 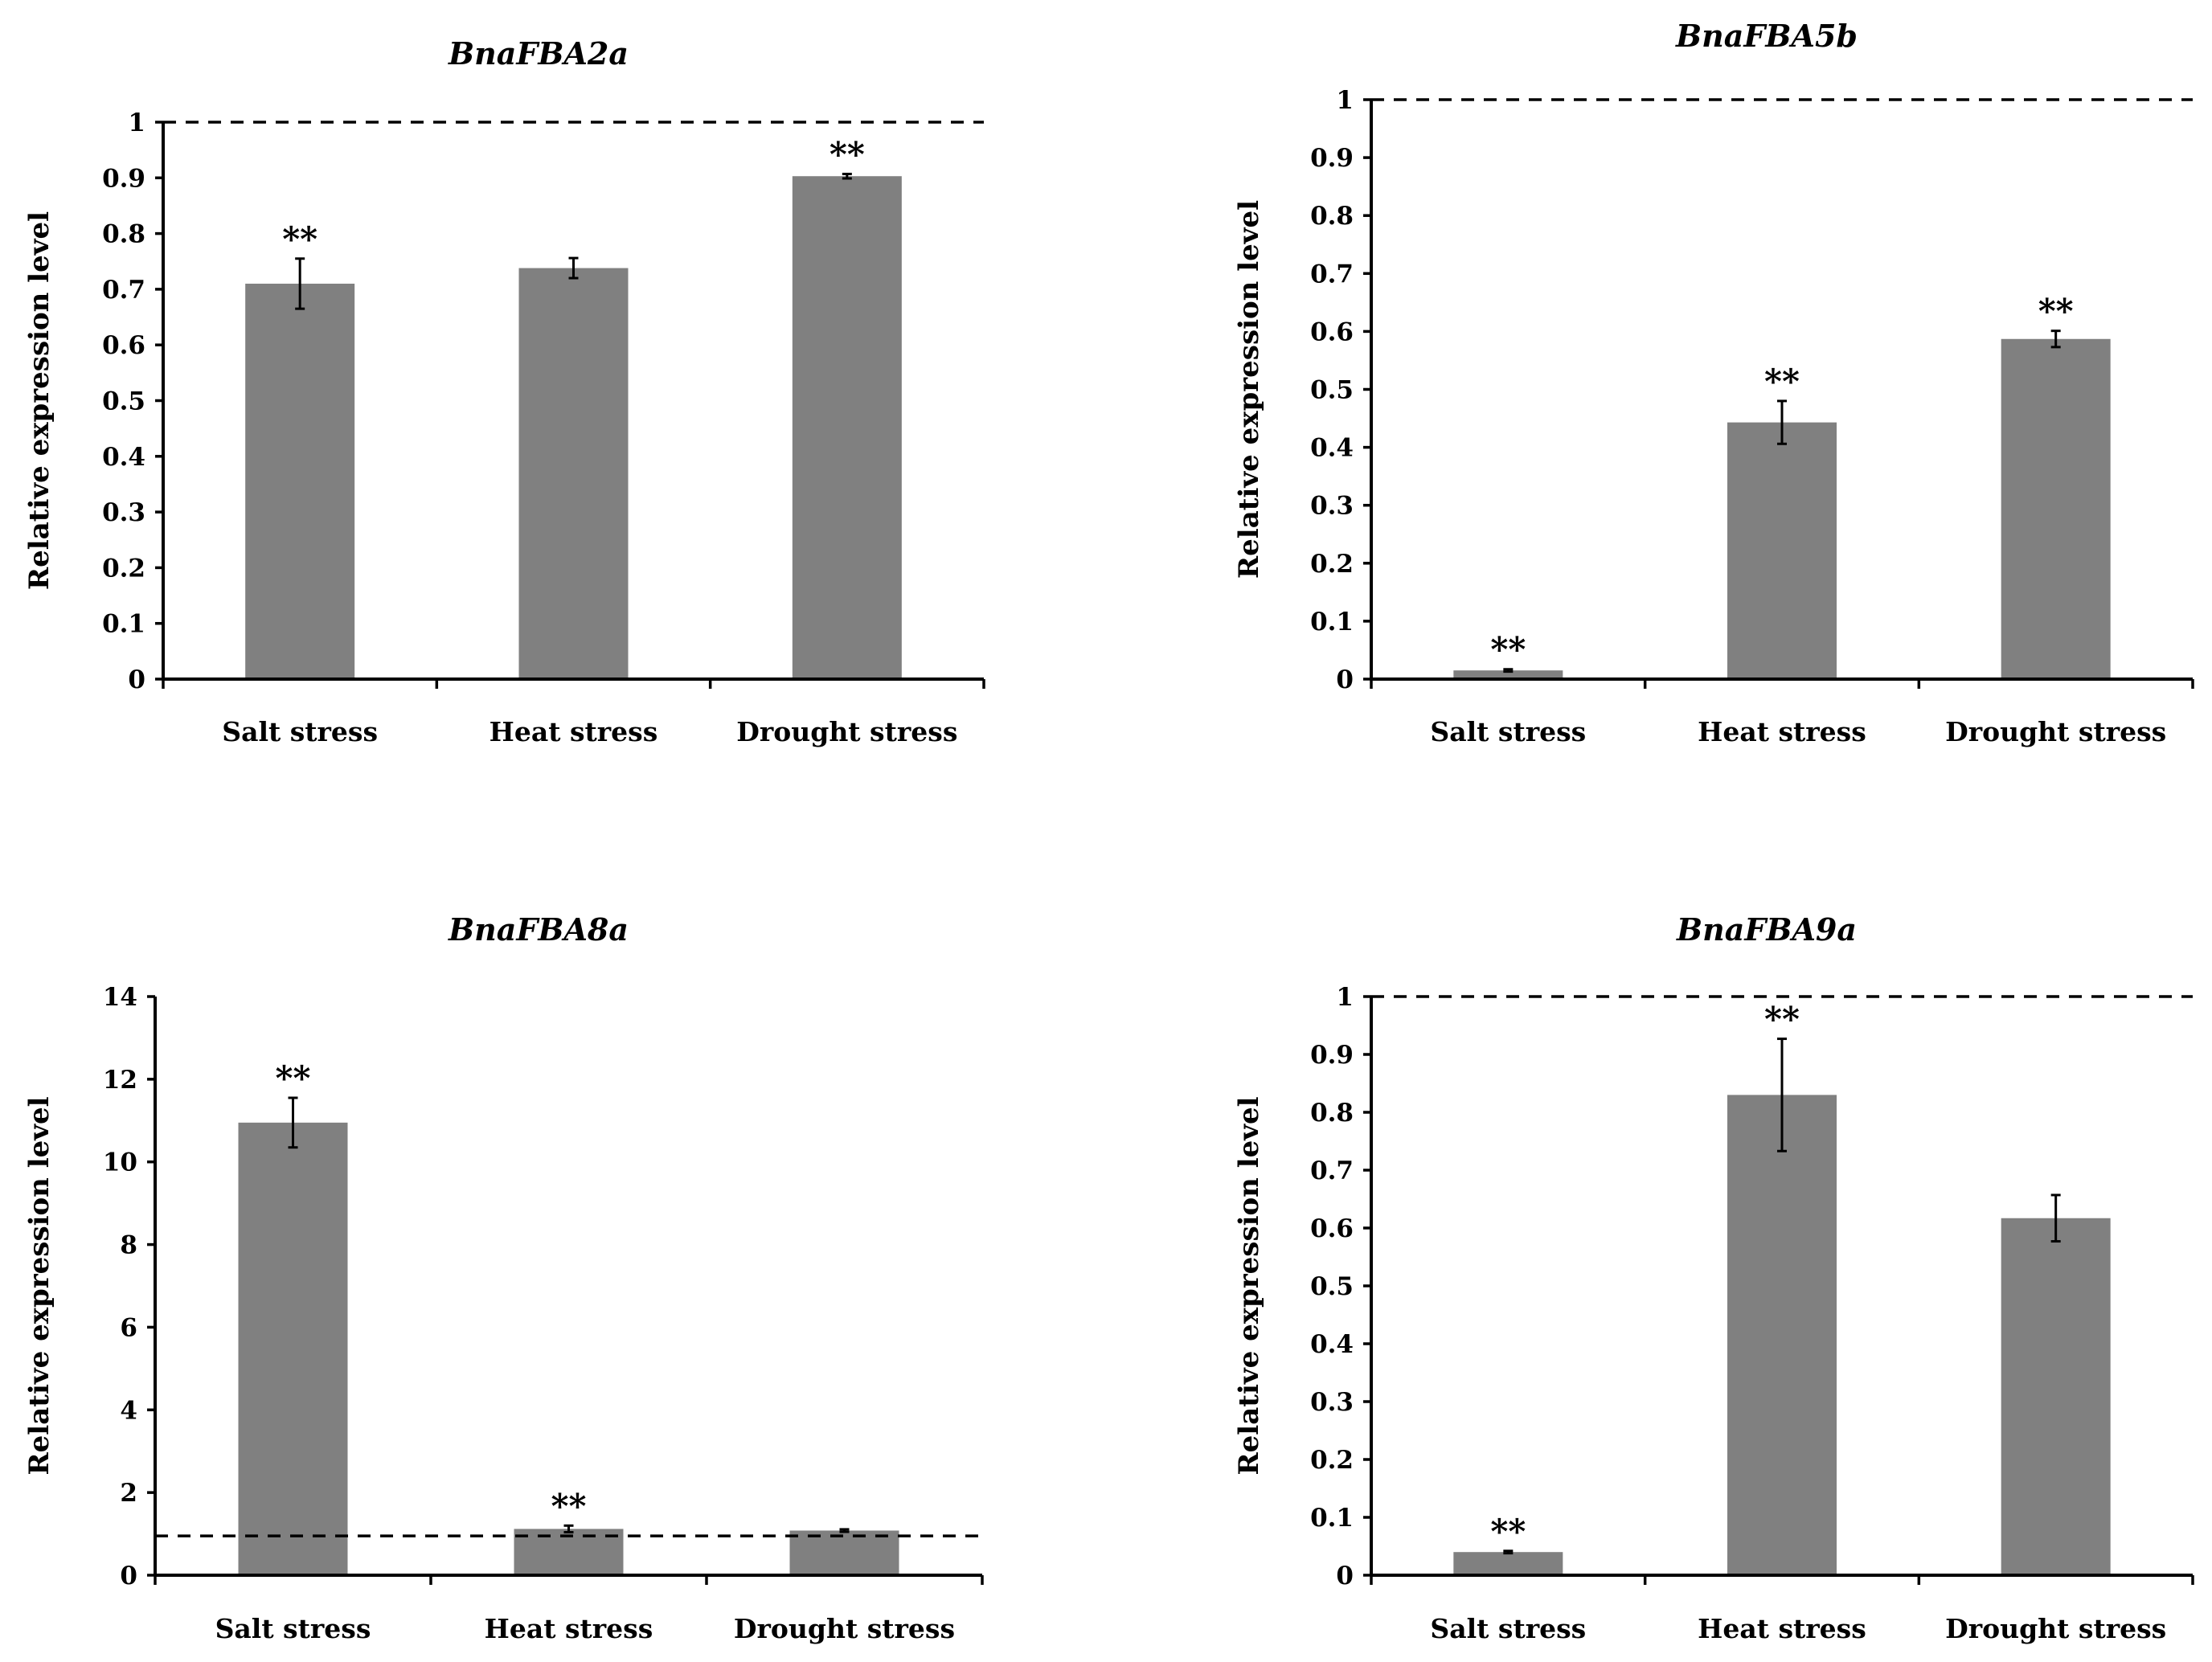 What do you see at coordinates (128, 1493) in the screenshot?
I see `y-tick-label: 2` at bounding box center [128, 1493].